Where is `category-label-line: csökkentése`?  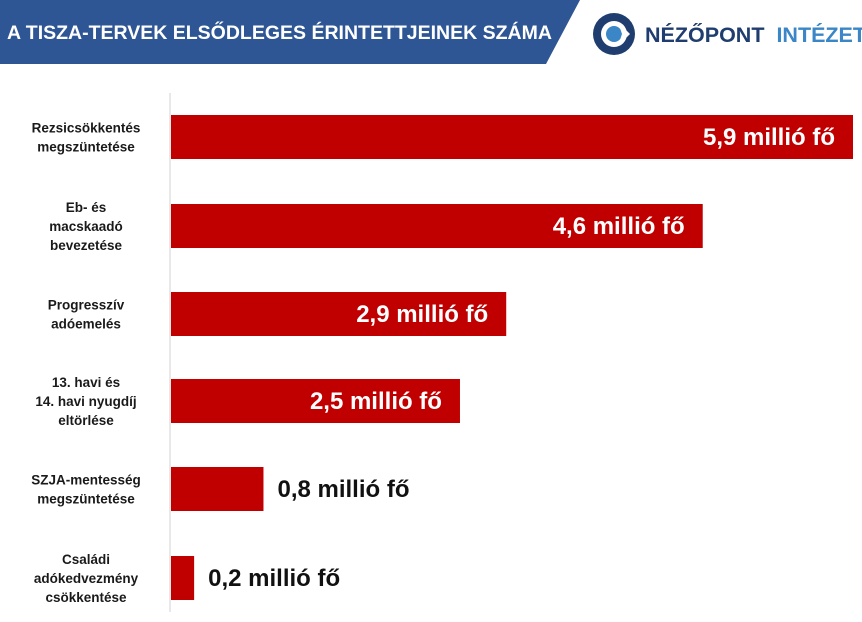
category-label-line: csökkentése is located at coordinates (86, 597).